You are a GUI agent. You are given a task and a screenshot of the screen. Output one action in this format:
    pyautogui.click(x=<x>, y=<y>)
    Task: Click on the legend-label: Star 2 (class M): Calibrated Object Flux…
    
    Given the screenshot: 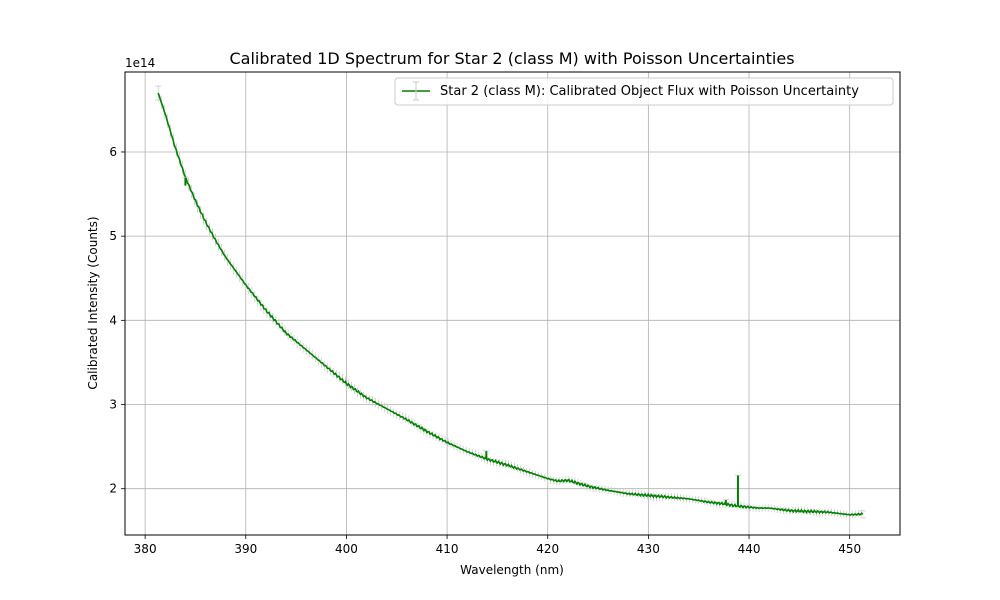 What is the action you would take?
    pyautogui.click(x=649, y=91)
    